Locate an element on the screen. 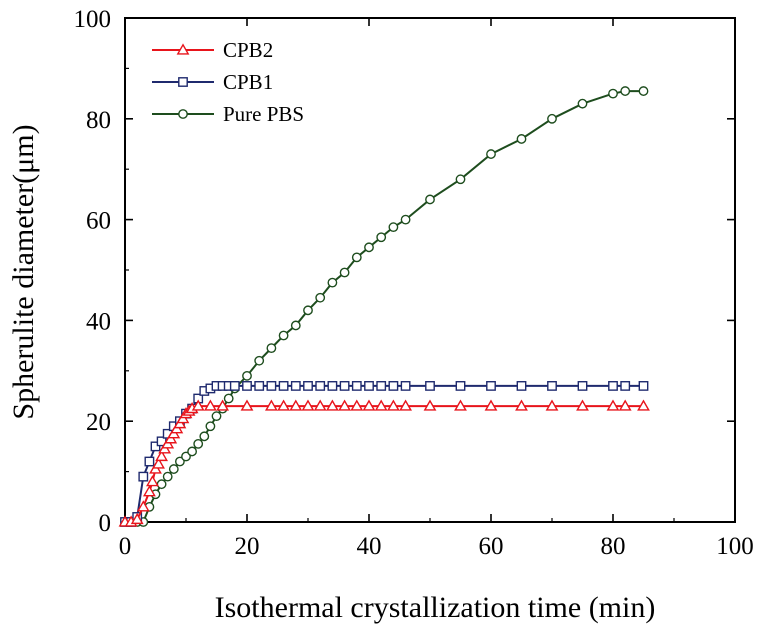 The image size is (759, 628). x-tick-label: 0 is located at coordinates (125, 546).